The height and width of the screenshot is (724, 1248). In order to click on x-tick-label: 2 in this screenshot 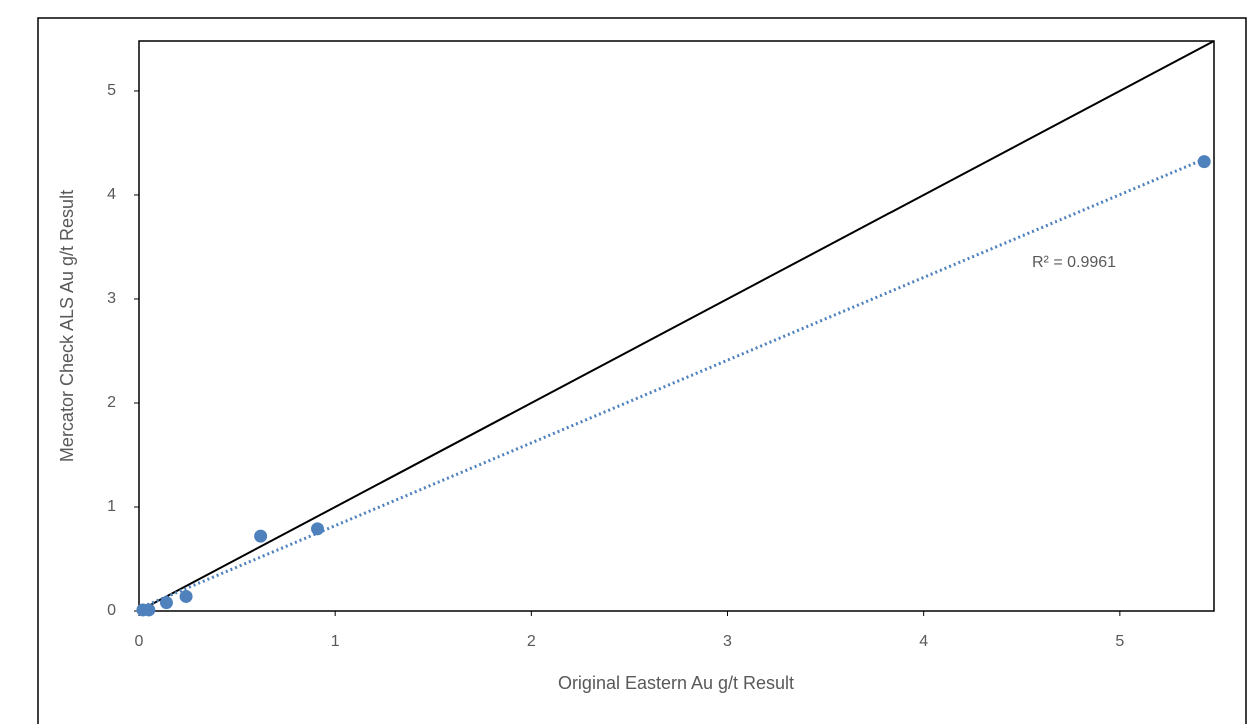, I will do `click(531, 641)`.